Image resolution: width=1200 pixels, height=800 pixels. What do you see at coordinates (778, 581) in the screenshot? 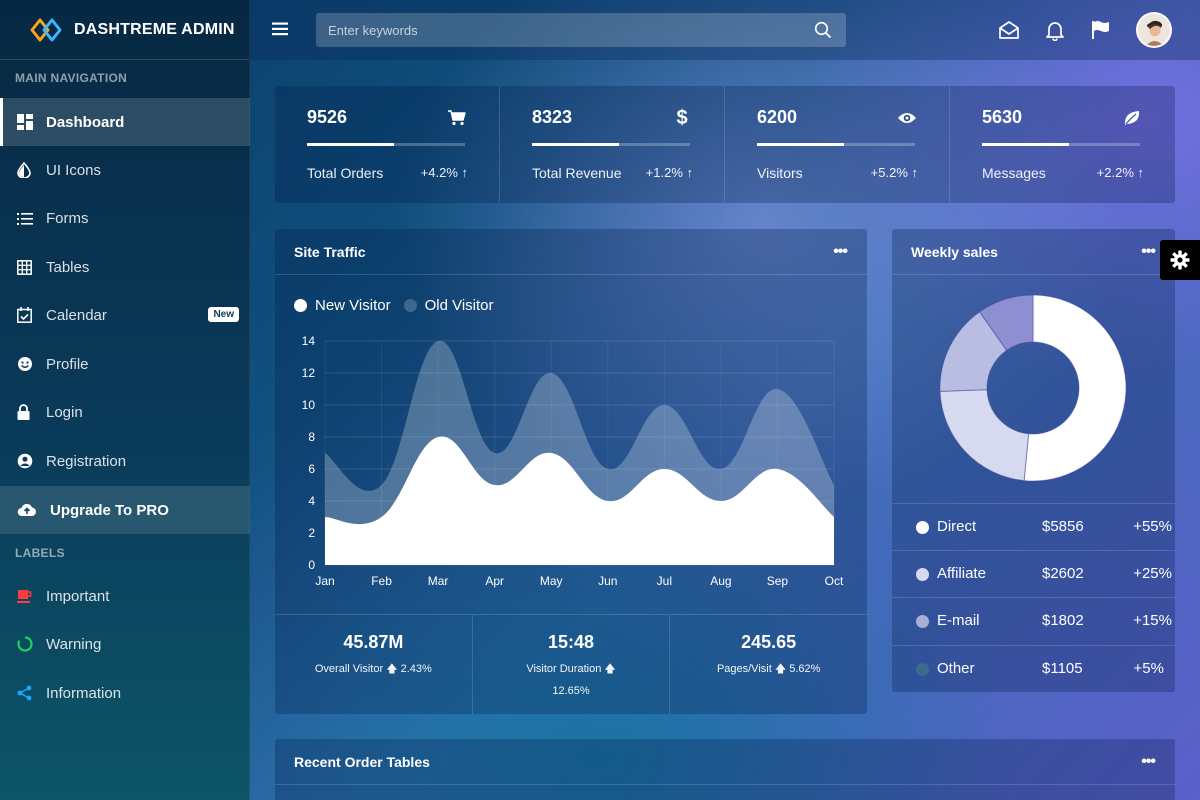
I see `x-tick-label: Sep` at bounding box center [778, 581].